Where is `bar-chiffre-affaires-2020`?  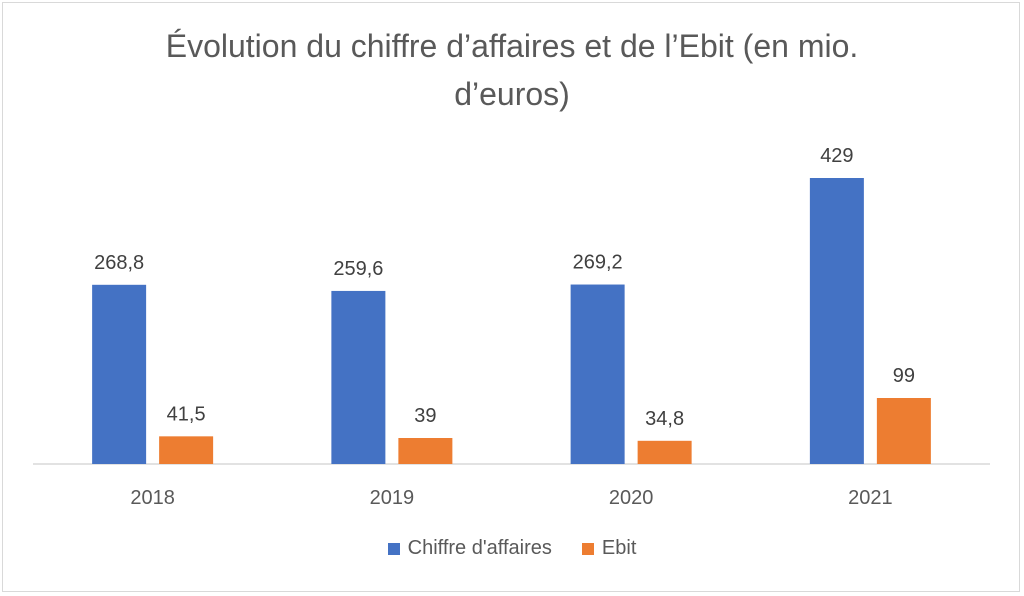
bar-chiffre-affaires-2020 is located at coordinates (597, 374).